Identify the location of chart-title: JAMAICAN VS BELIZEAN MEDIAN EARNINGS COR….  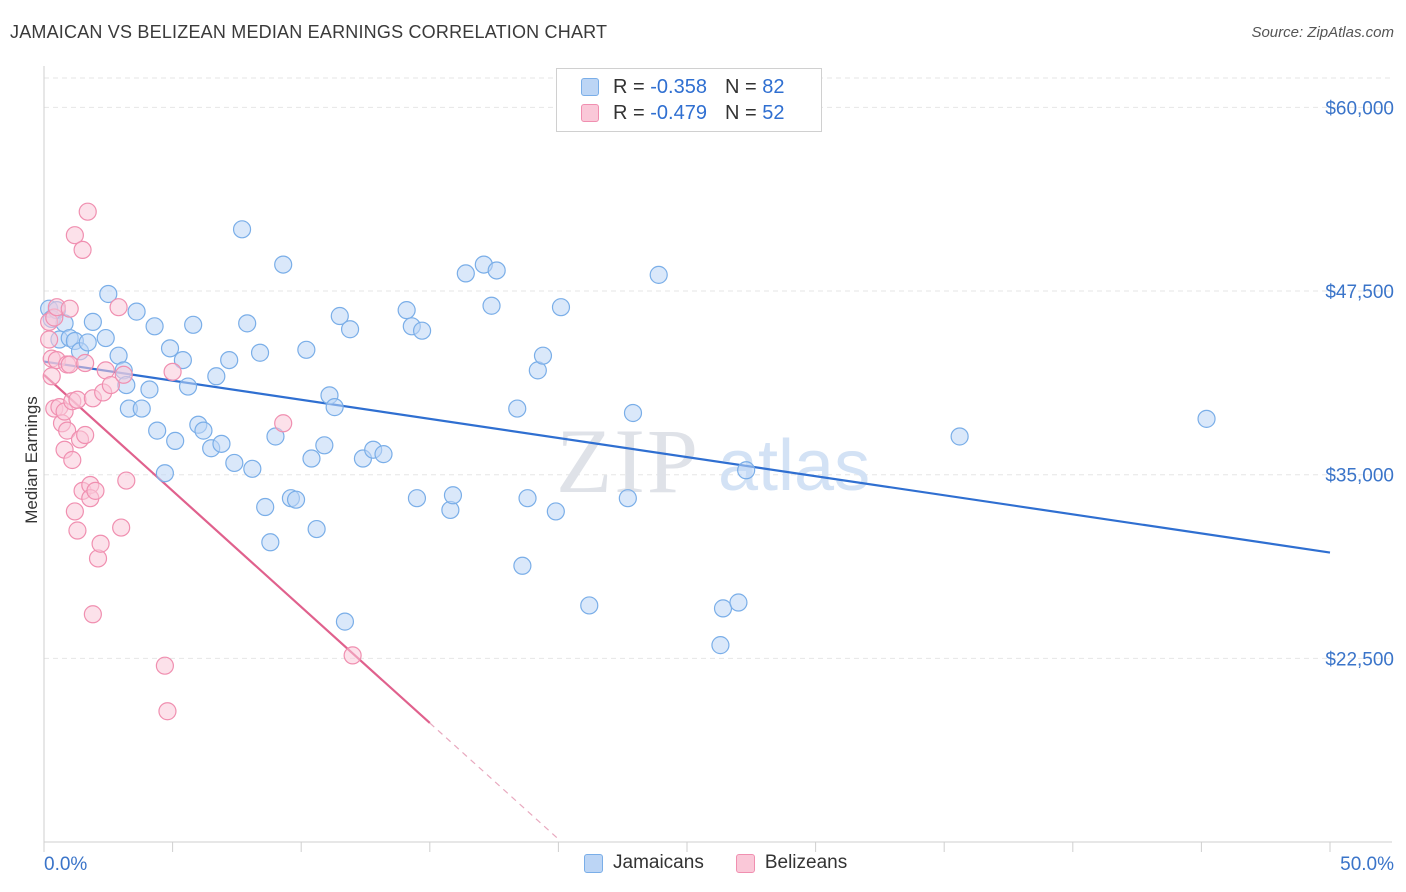
(309, 32).